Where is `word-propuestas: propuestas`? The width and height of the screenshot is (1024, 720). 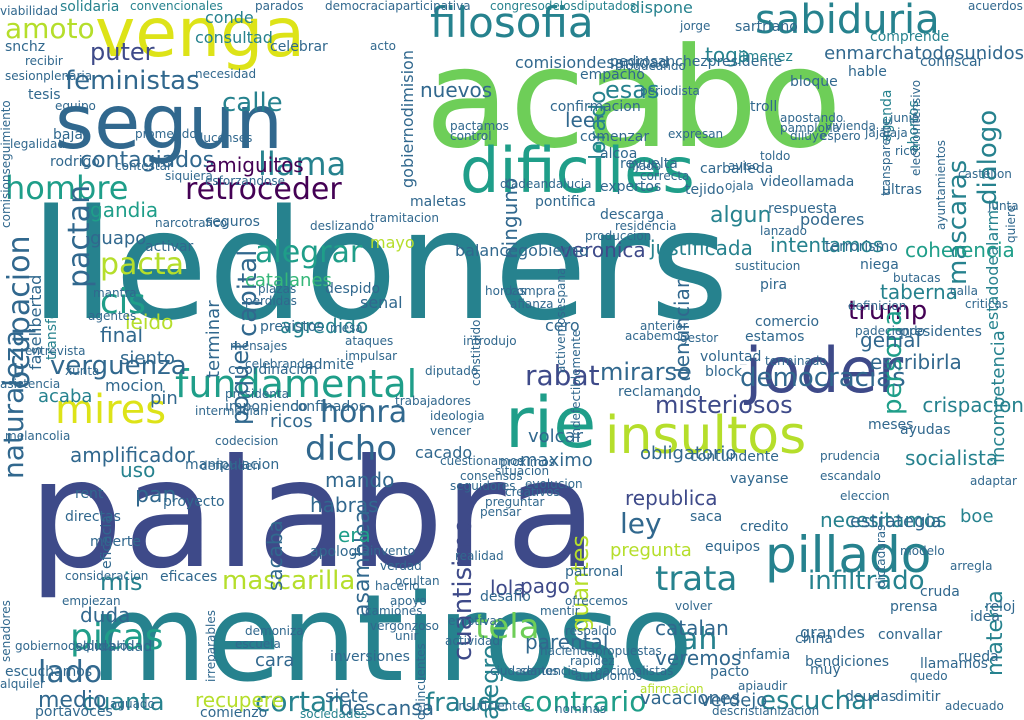
word-propuestas: propuestas is located at coordinates (628, 651).